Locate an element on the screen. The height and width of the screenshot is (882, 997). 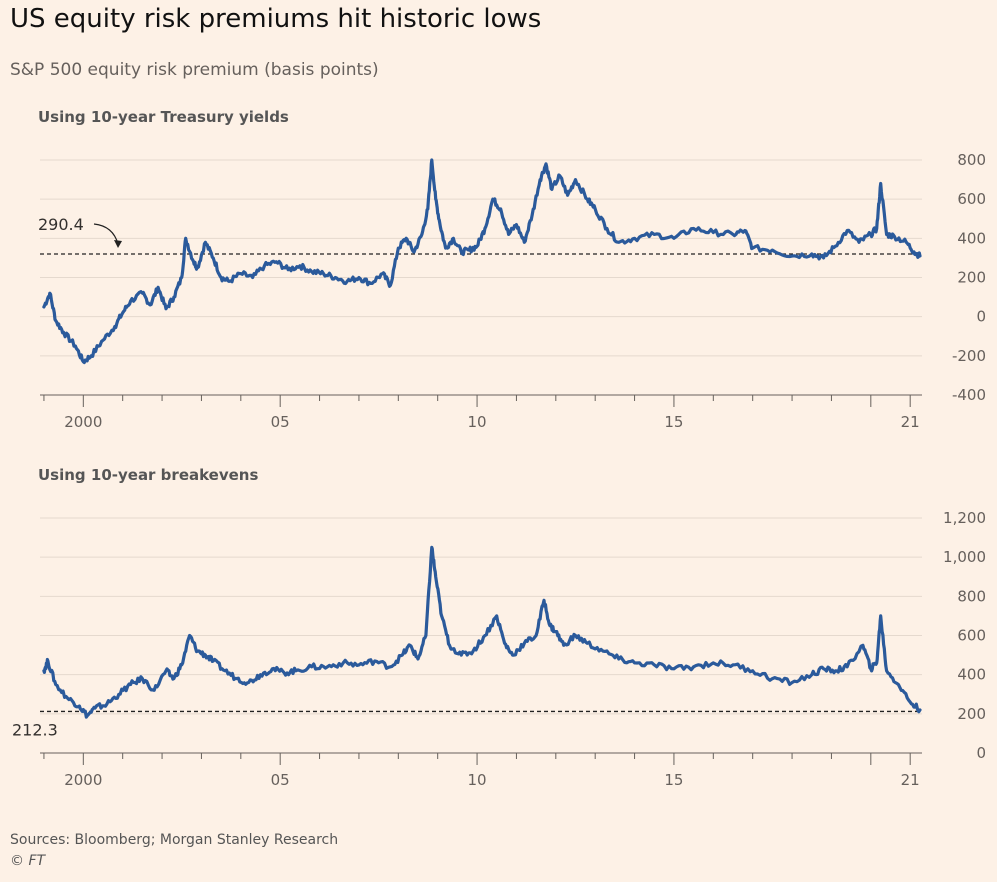
y-tick-label: 1,200 is located at coordinates (964, 518).